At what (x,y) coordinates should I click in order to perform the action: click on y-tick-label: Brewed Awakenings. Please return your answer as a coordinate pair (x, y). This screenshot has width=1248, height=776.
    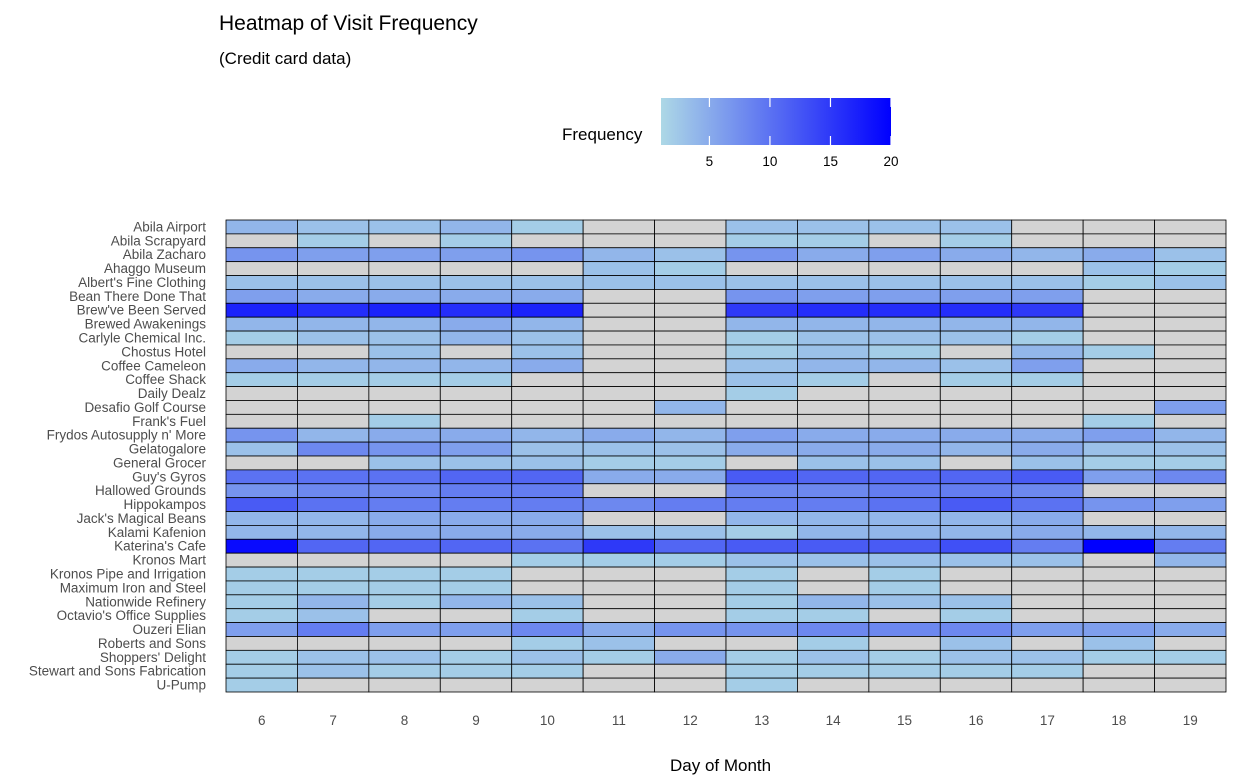
    Looking at the image, I should click on (146, 324).